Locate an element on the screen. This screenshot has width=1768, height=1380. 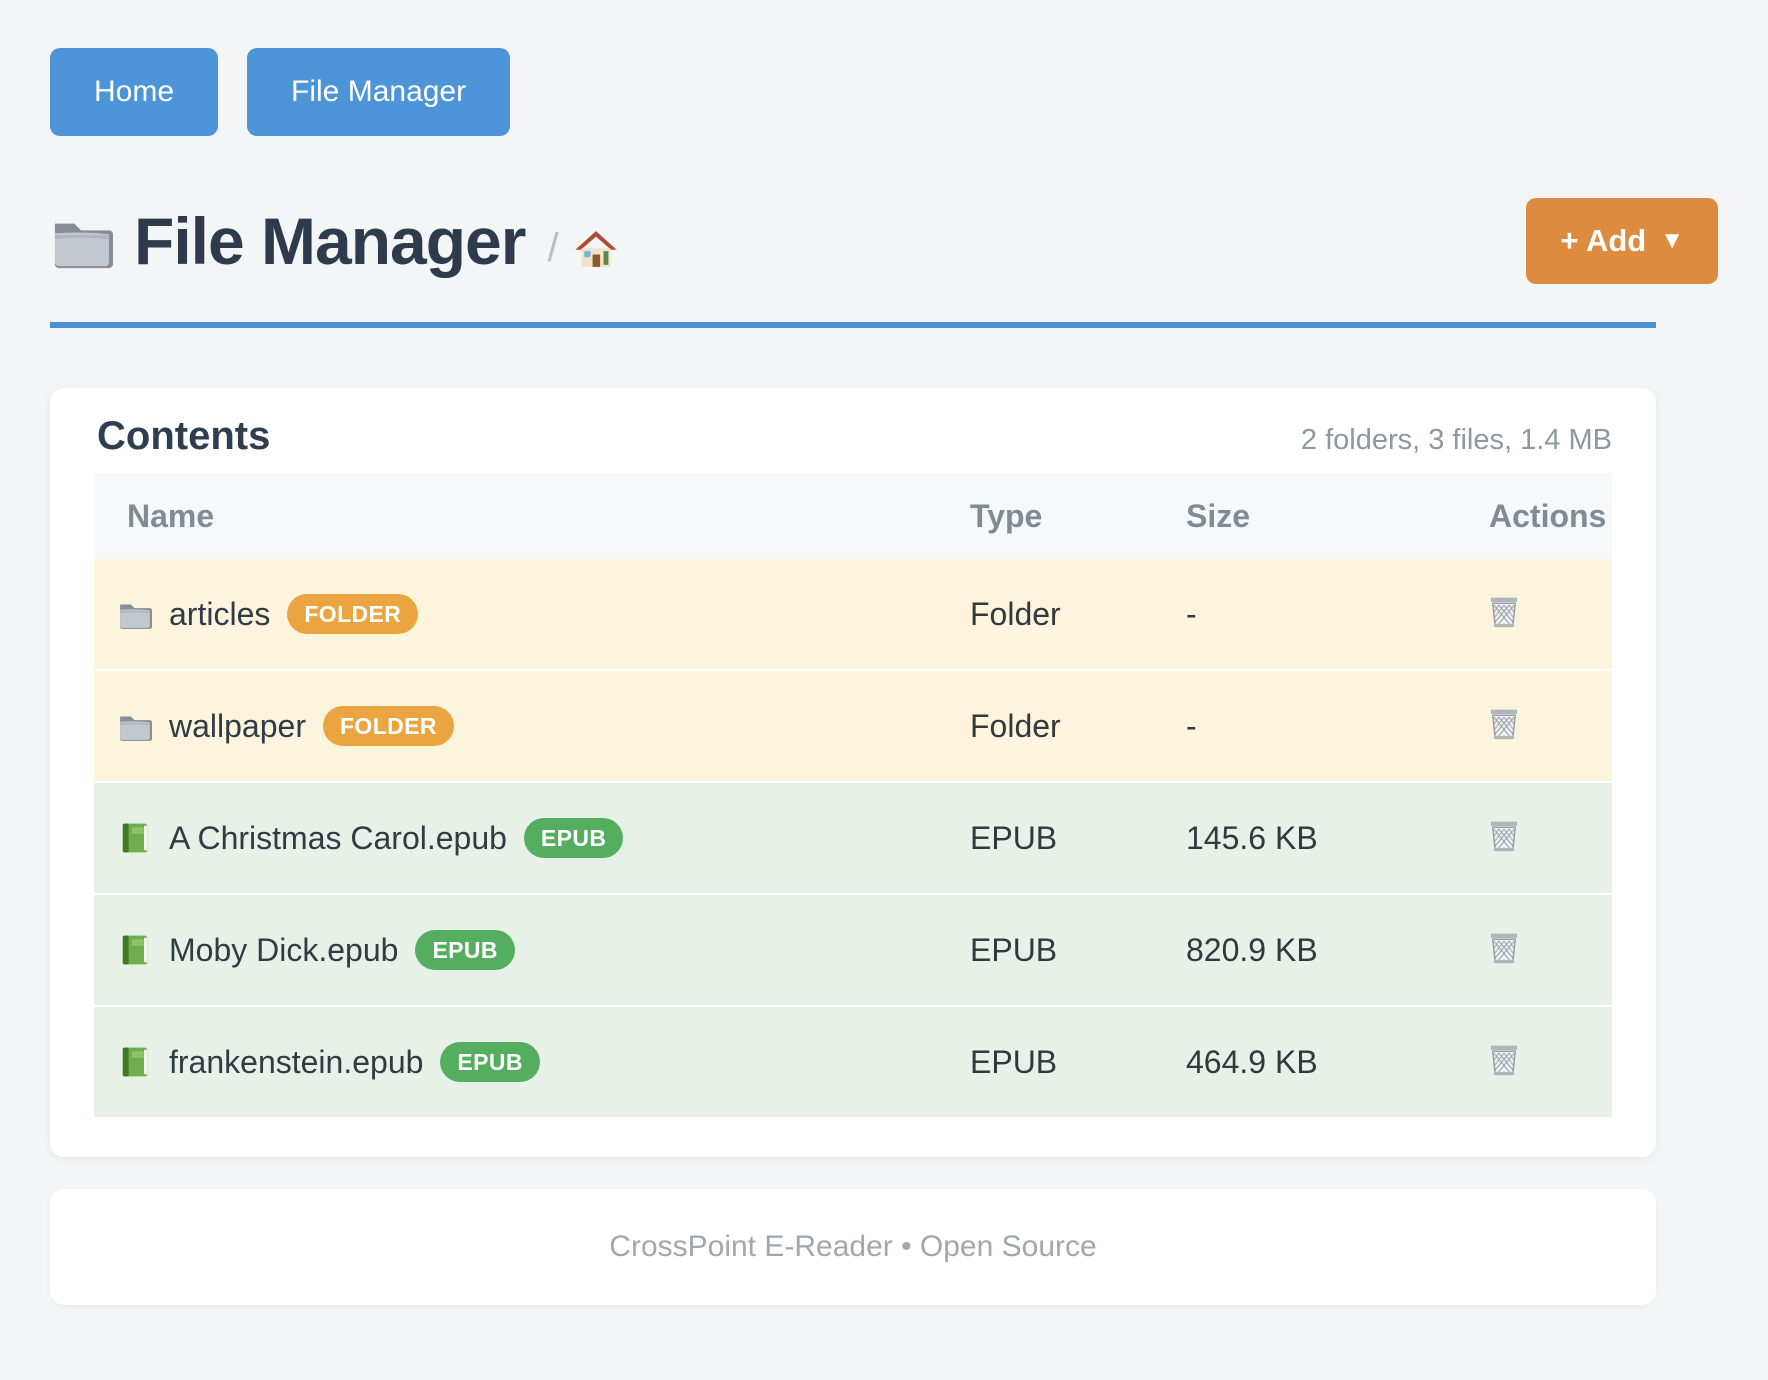
file-name-cell: wallpaper FOLDER is located at coordinates (532, 726).